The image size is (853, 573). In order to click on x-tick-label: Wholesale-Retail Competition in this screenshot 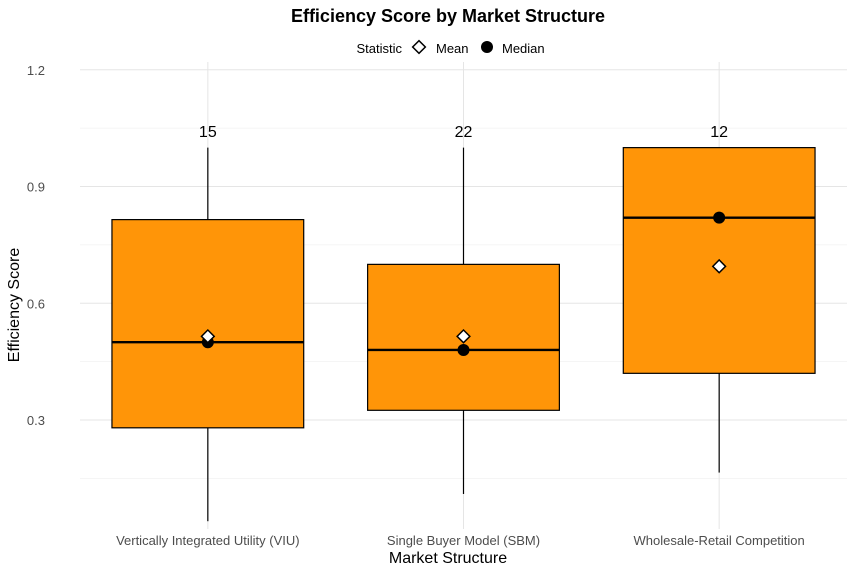, I will do `click(719, 540)`.